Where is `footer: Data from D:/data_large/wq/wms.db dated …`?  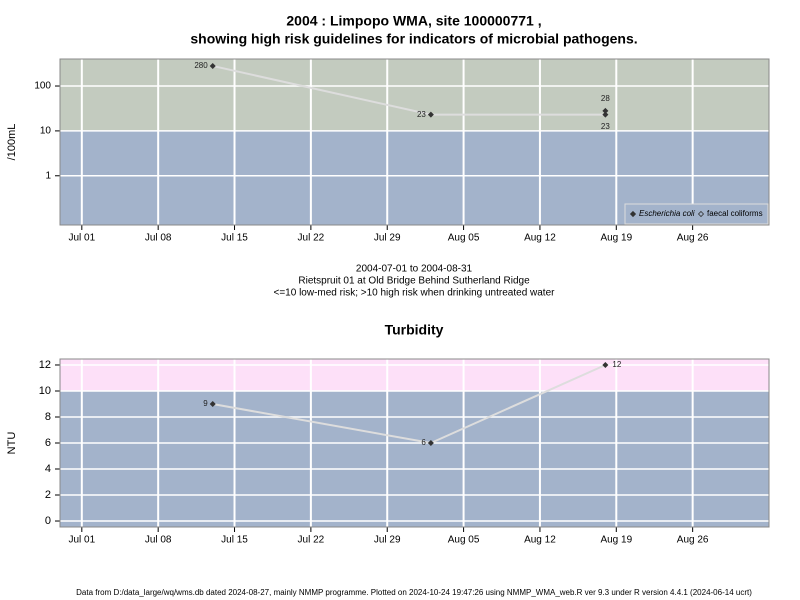 footer: Data from D:/data_large/wq/wms.db dated … is located at coordinates (414, 592).